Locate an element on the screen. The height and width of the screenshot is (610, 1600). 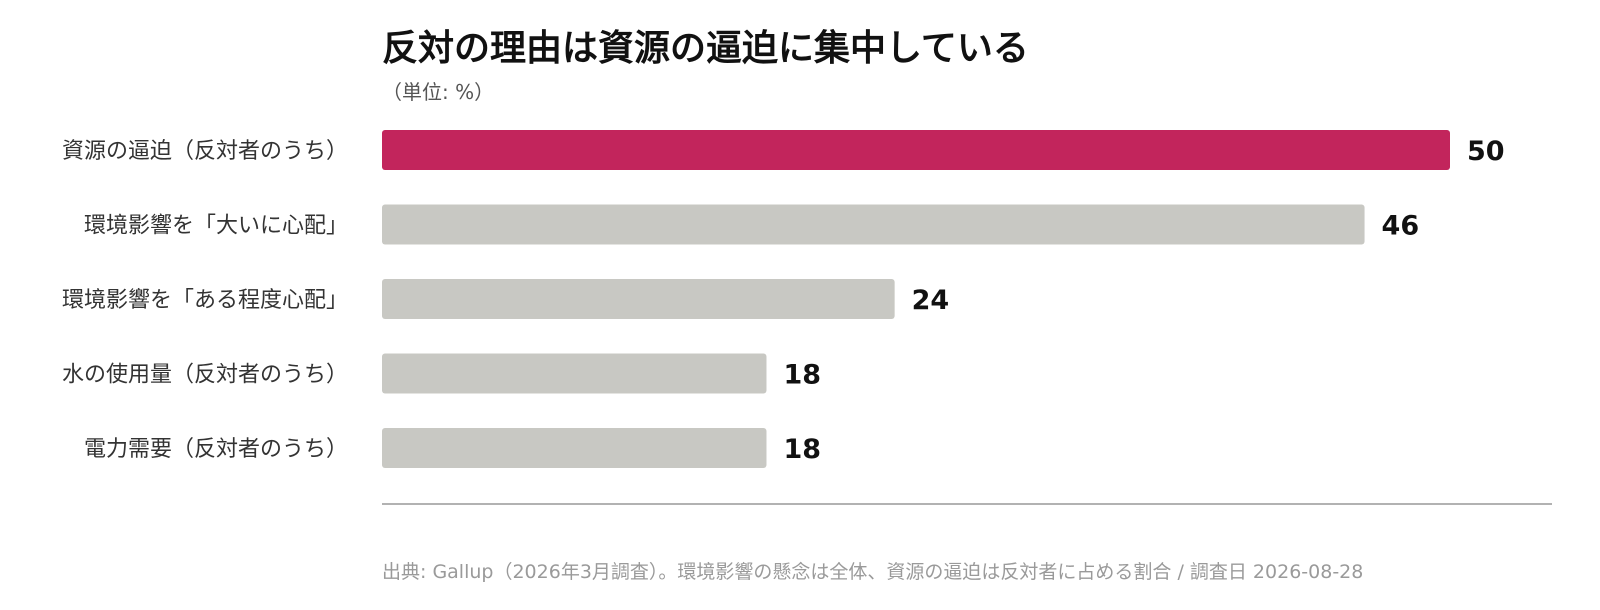
category-label: 環境影響を「ある程度心配」 is located at coordinates (205, 300).